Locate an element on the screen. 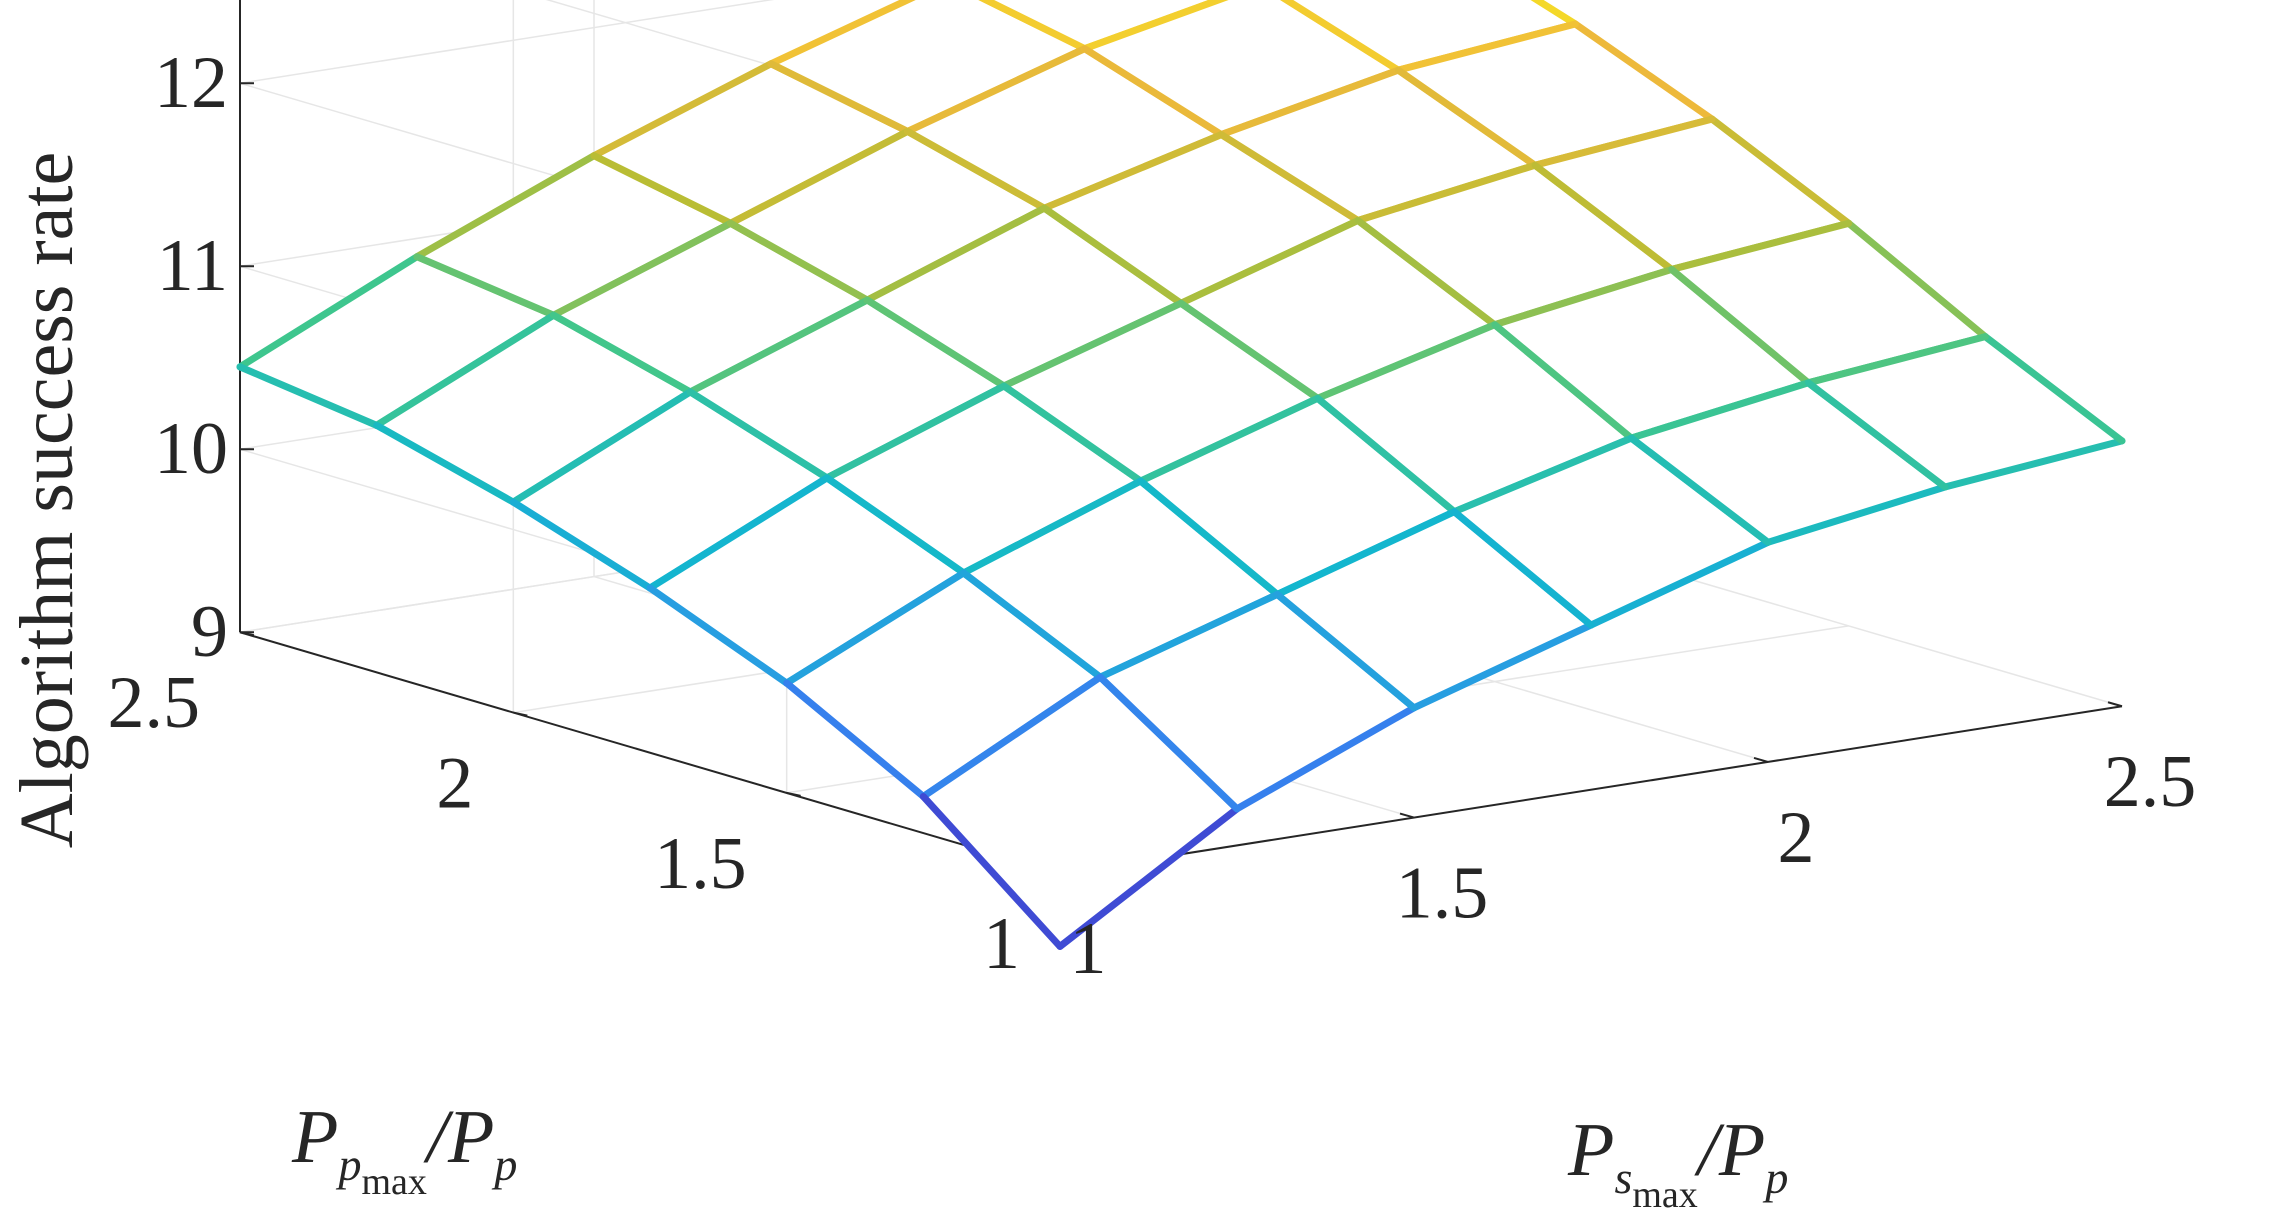 The width and height of the screenshot is (2290, 1217). grid-line-z is located at coordinates (507, 42).